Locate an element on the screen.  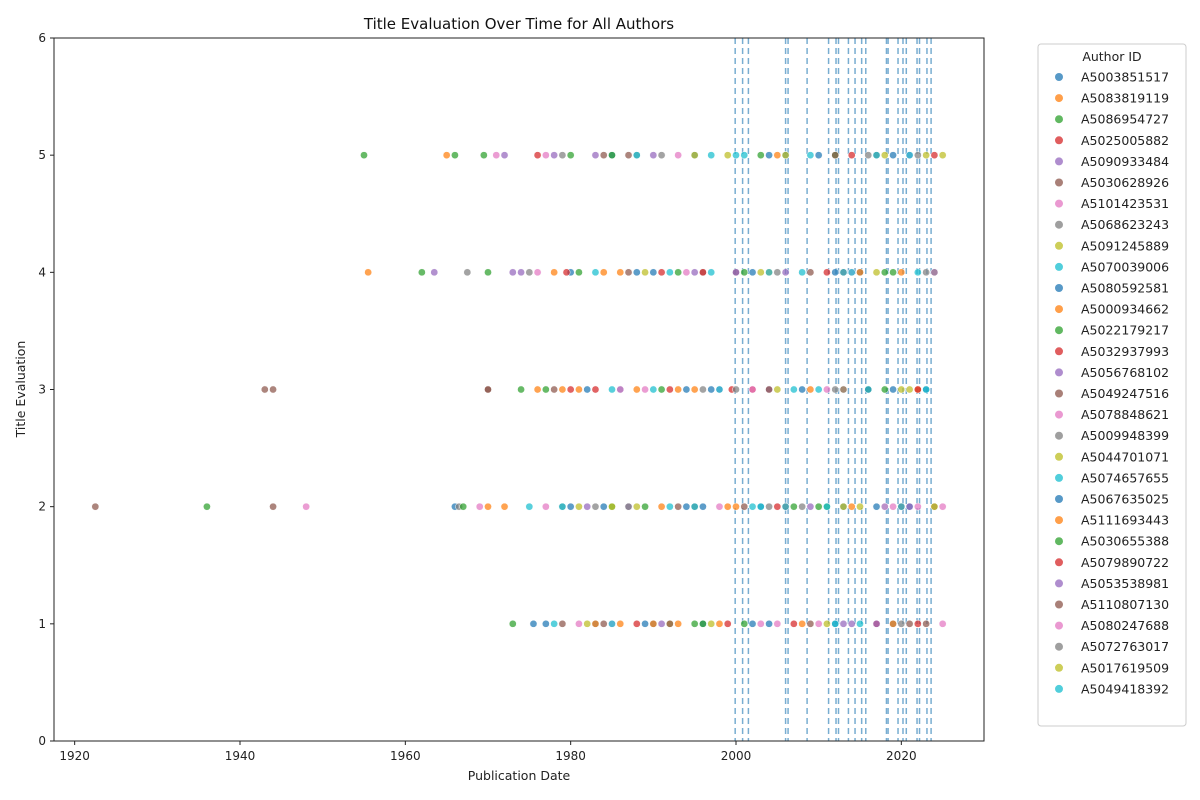
x-axis-label: Publication Date is located at coordinates (519, 775).